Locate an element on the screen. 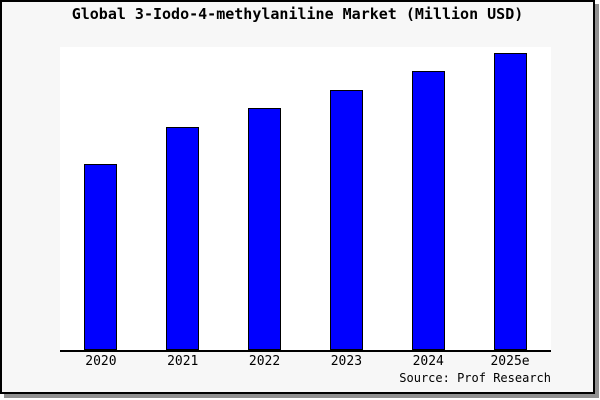 Image resolution: width=600 pixels, height=400 pixels. bar-slot-2021 is located at coordinates (183, 198).